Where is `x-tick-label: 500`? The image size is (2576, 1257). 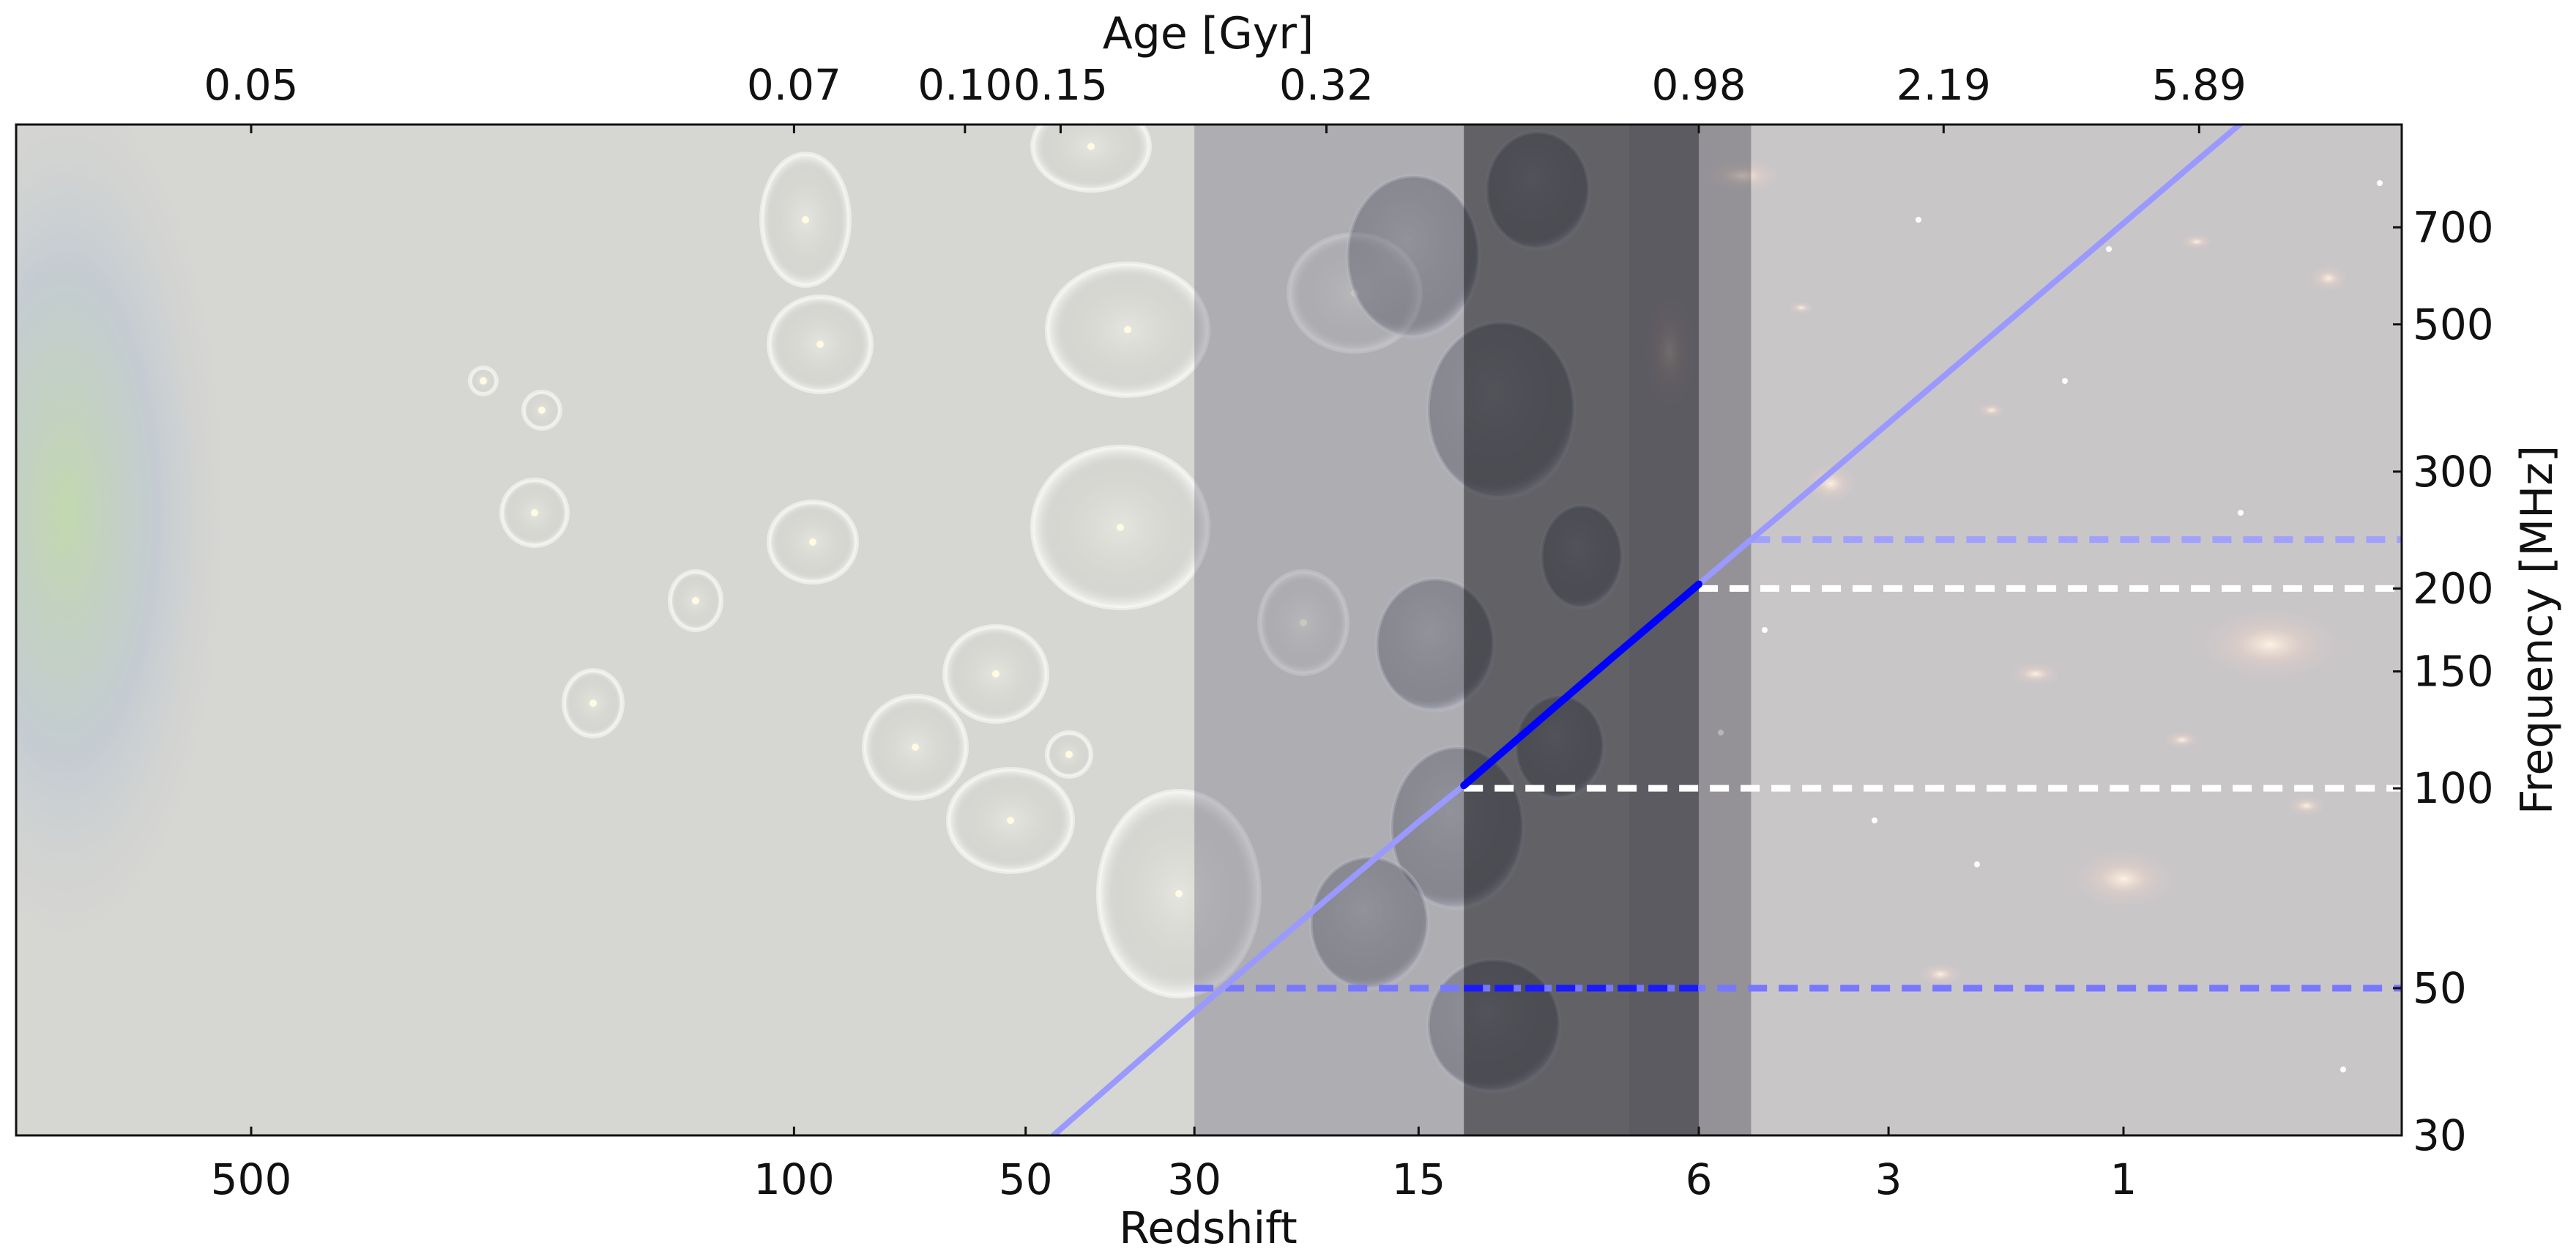
x-tick-label: 500 is located at coordinates (251, 1179).